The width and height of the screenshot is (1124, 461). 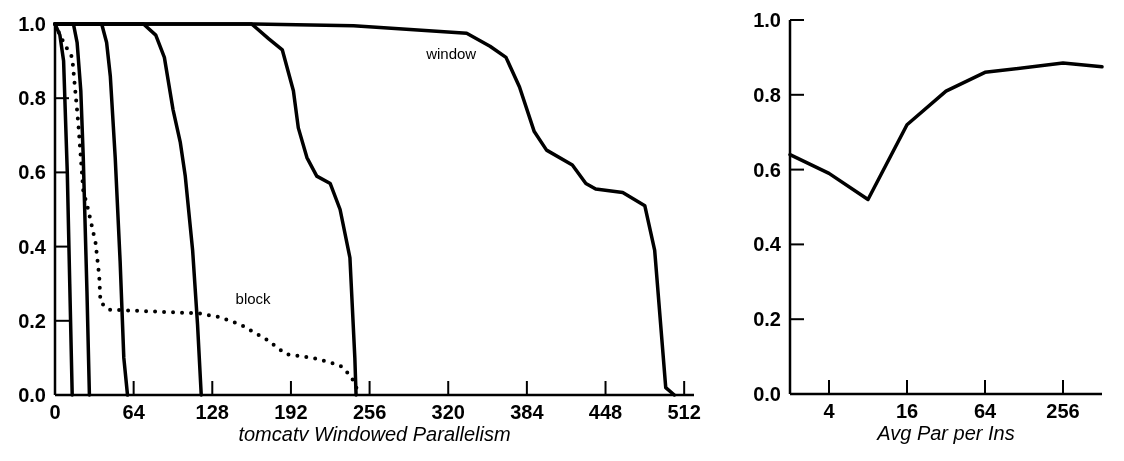 I want to click on x-tick-label: 0, so click(x=55, y=412).